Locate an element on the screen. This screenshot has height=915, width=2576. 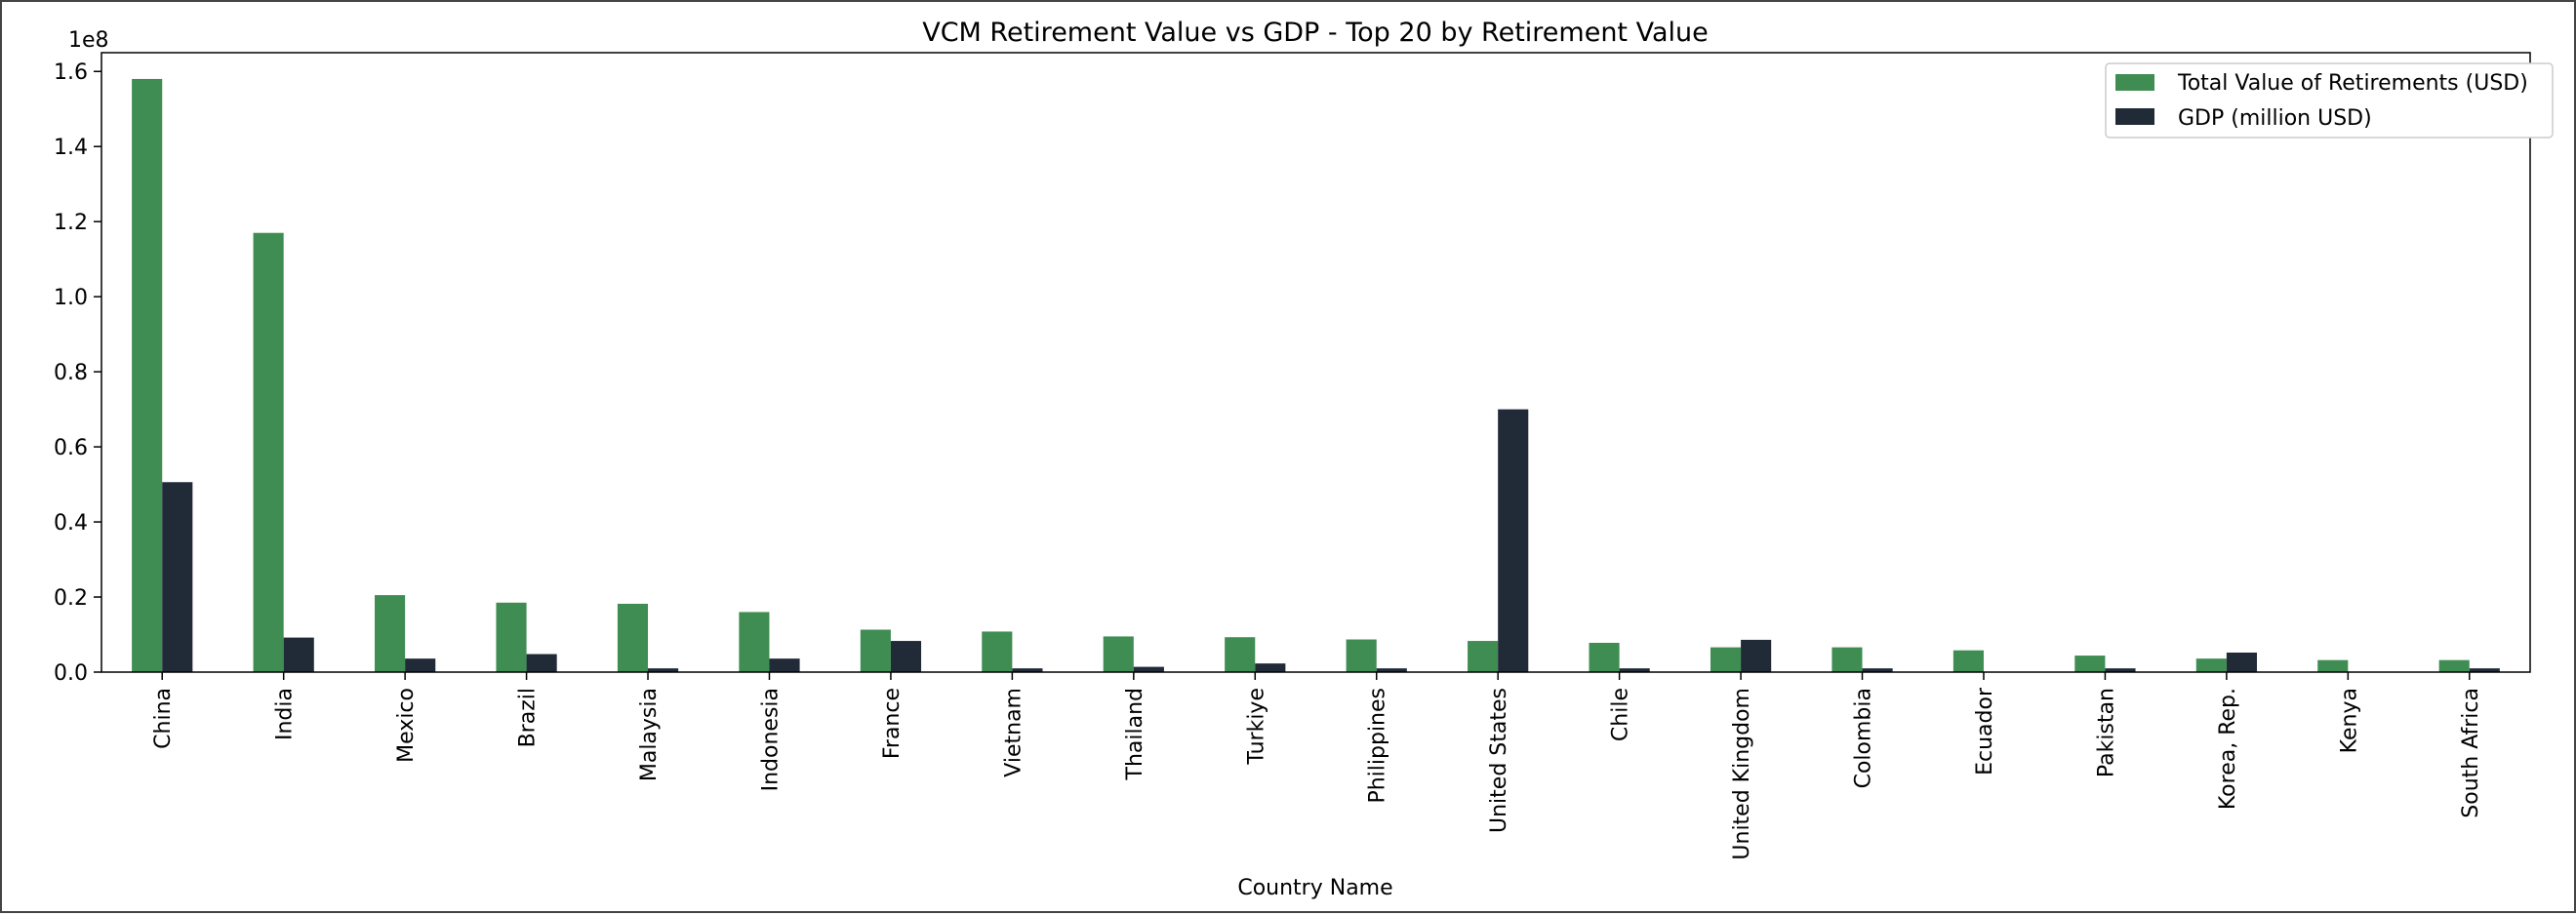
x-tick-label: Korea, Rep. is located at coordinates (2228, 749).